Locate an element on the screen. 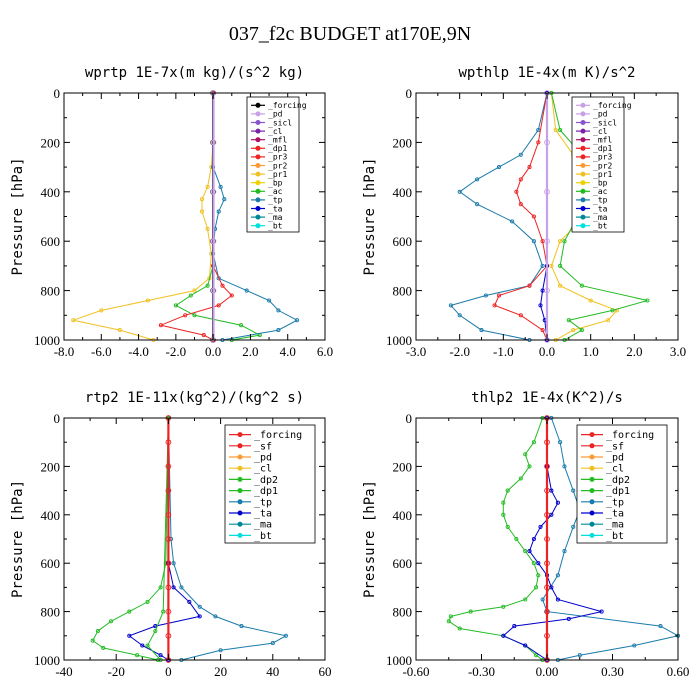  y-tick-label: 600 is located at coordinates (51, 563).